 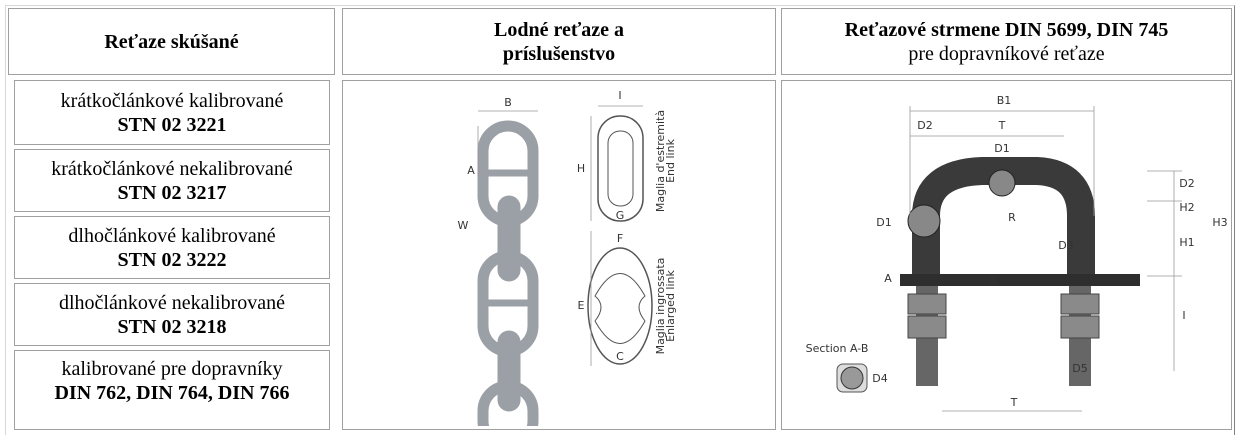 I want to click on row-cell: krátkočlánkové nekalibrované STN 02 3217, so click(x=172, y=180).